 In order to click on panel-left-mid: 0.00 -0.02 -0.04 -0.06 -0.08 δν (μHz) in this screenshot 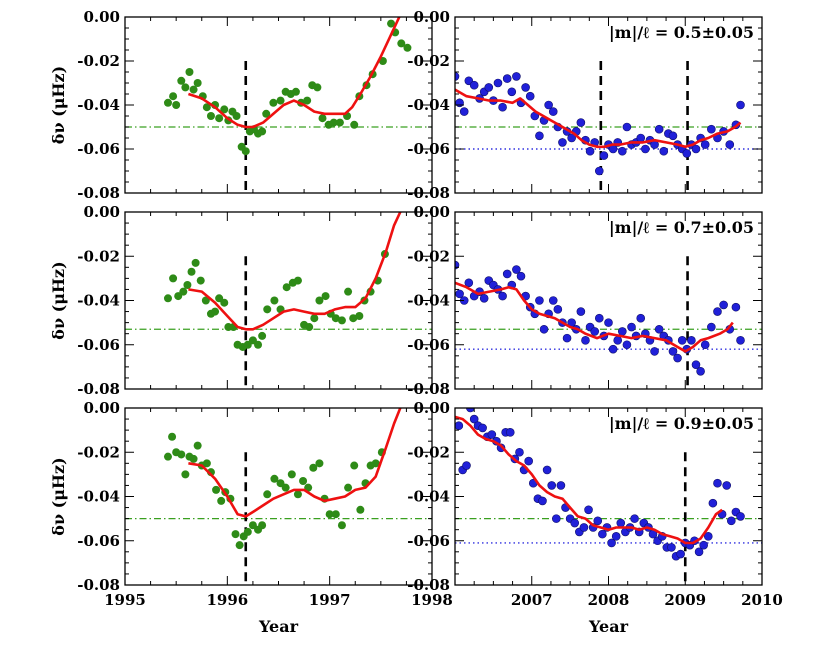, I will do `click(241, 300)`.